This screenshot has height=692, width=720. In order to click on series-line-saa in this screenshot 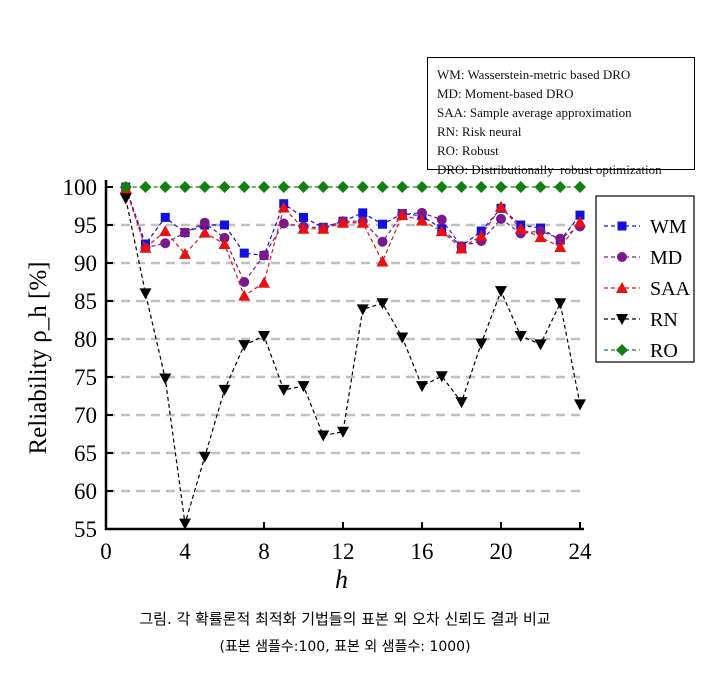, I will do `click(353, 242)`.